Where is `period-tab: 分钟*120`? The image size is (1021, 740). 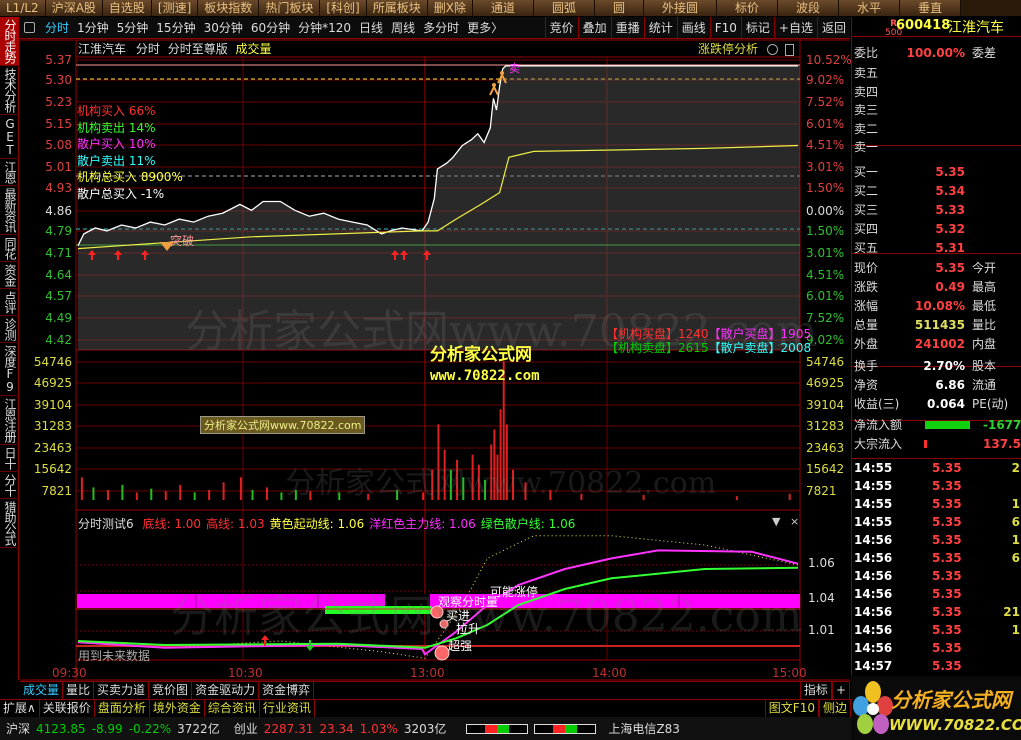 period-tab: 分钟*120 is located at coordinates (325, 28).